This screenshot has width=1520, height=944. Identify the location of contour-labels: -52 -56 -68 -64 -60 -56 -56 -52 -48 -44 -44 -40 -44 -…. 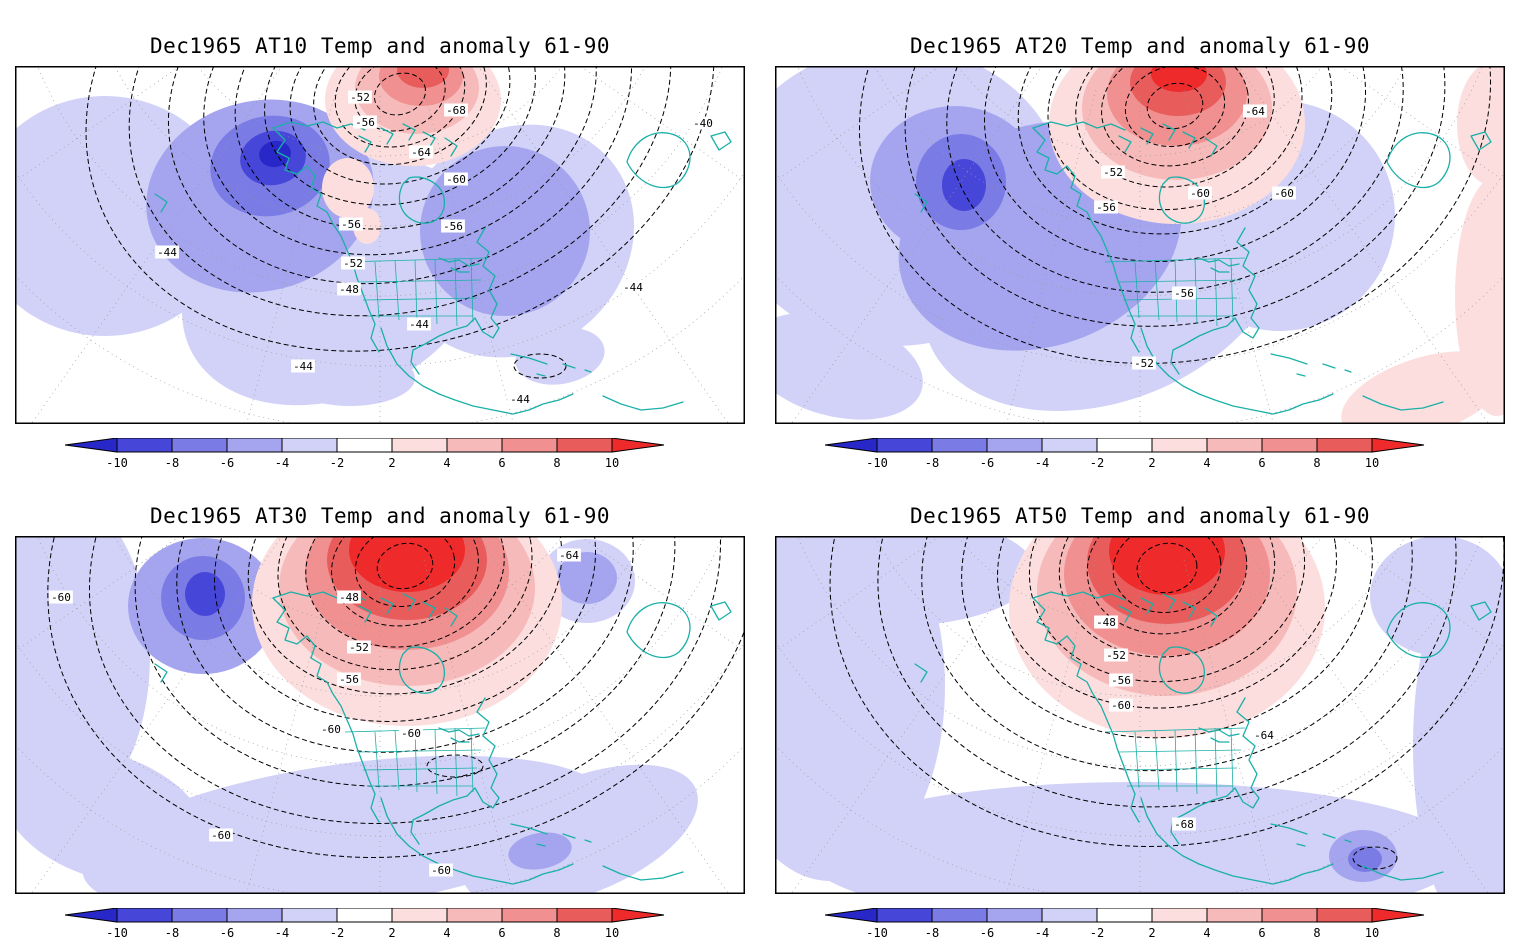
(435, 248).